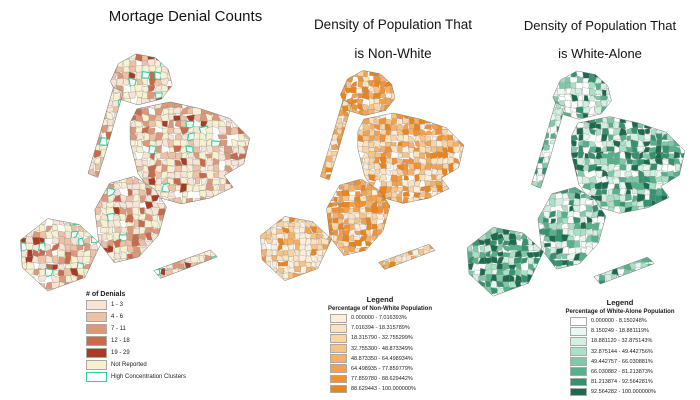  I want to click on legend-item: 77.859780 - 88.629442%, so click(387, 379).